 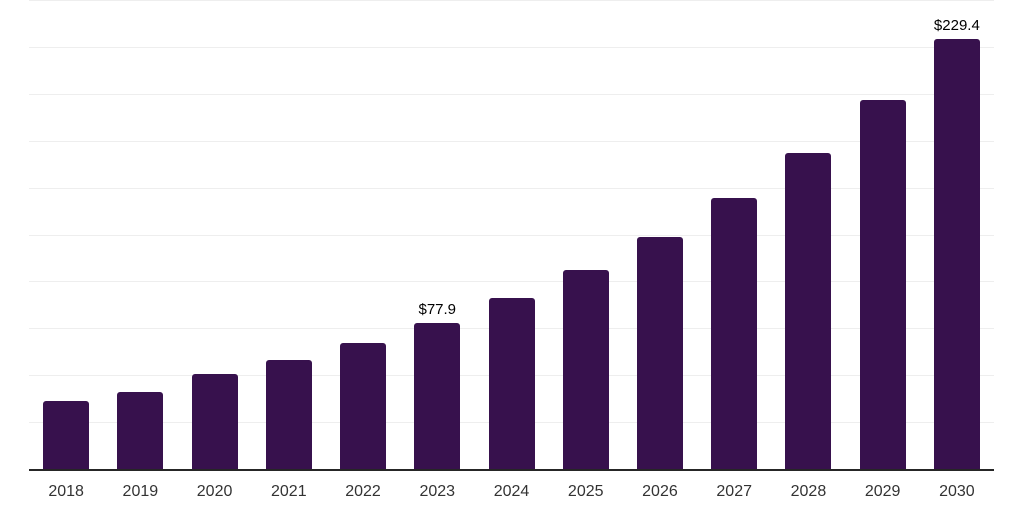 What do you see at coordinates (808, 310) in the screenshot?
I see `bar-2028` at bounding box center [808, 310].